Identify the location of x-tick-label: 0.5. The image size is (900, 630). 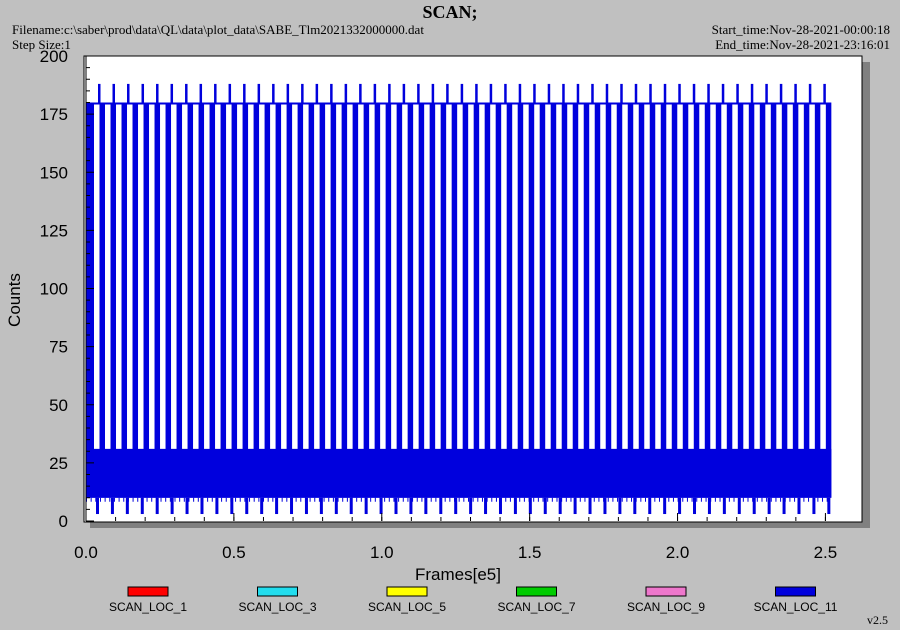
(234, 552).